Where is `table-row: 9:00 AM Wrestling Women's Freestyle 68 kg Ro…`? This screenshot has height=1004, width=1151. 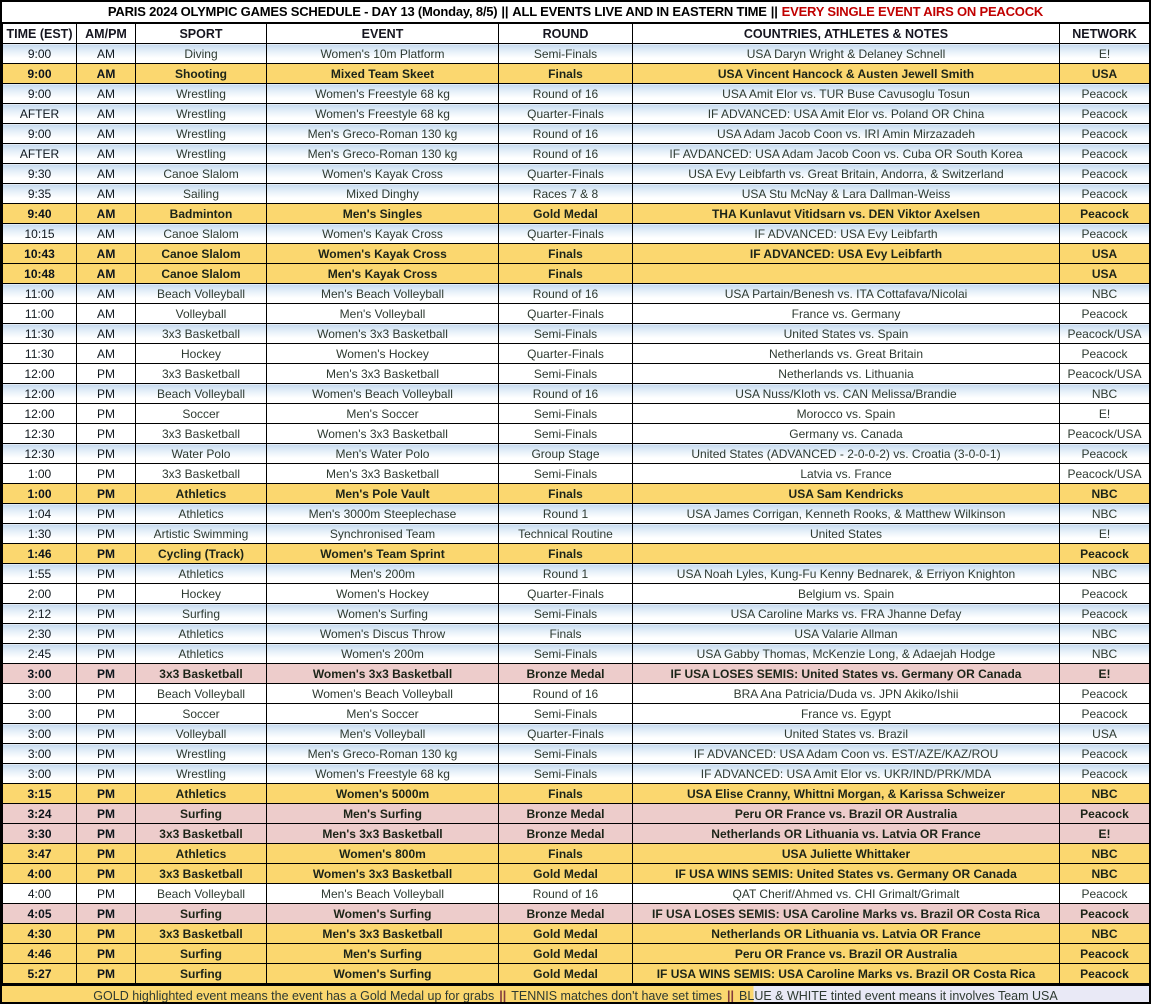
table-row: 9:00 AM Wrestling Women's Freestyle 68 kg Ro… is located at coordinates (575, 93).